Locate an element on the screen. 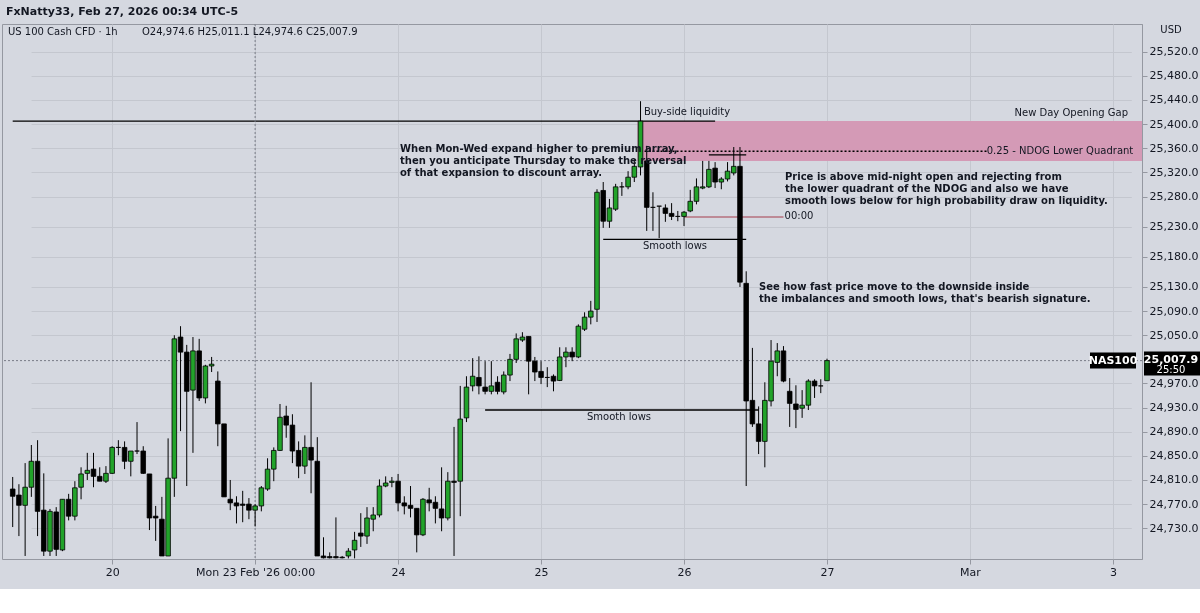 The height and width of the screenshot is (613, 1200). text: 25,007.9 is located at coordinates (1171, 359).